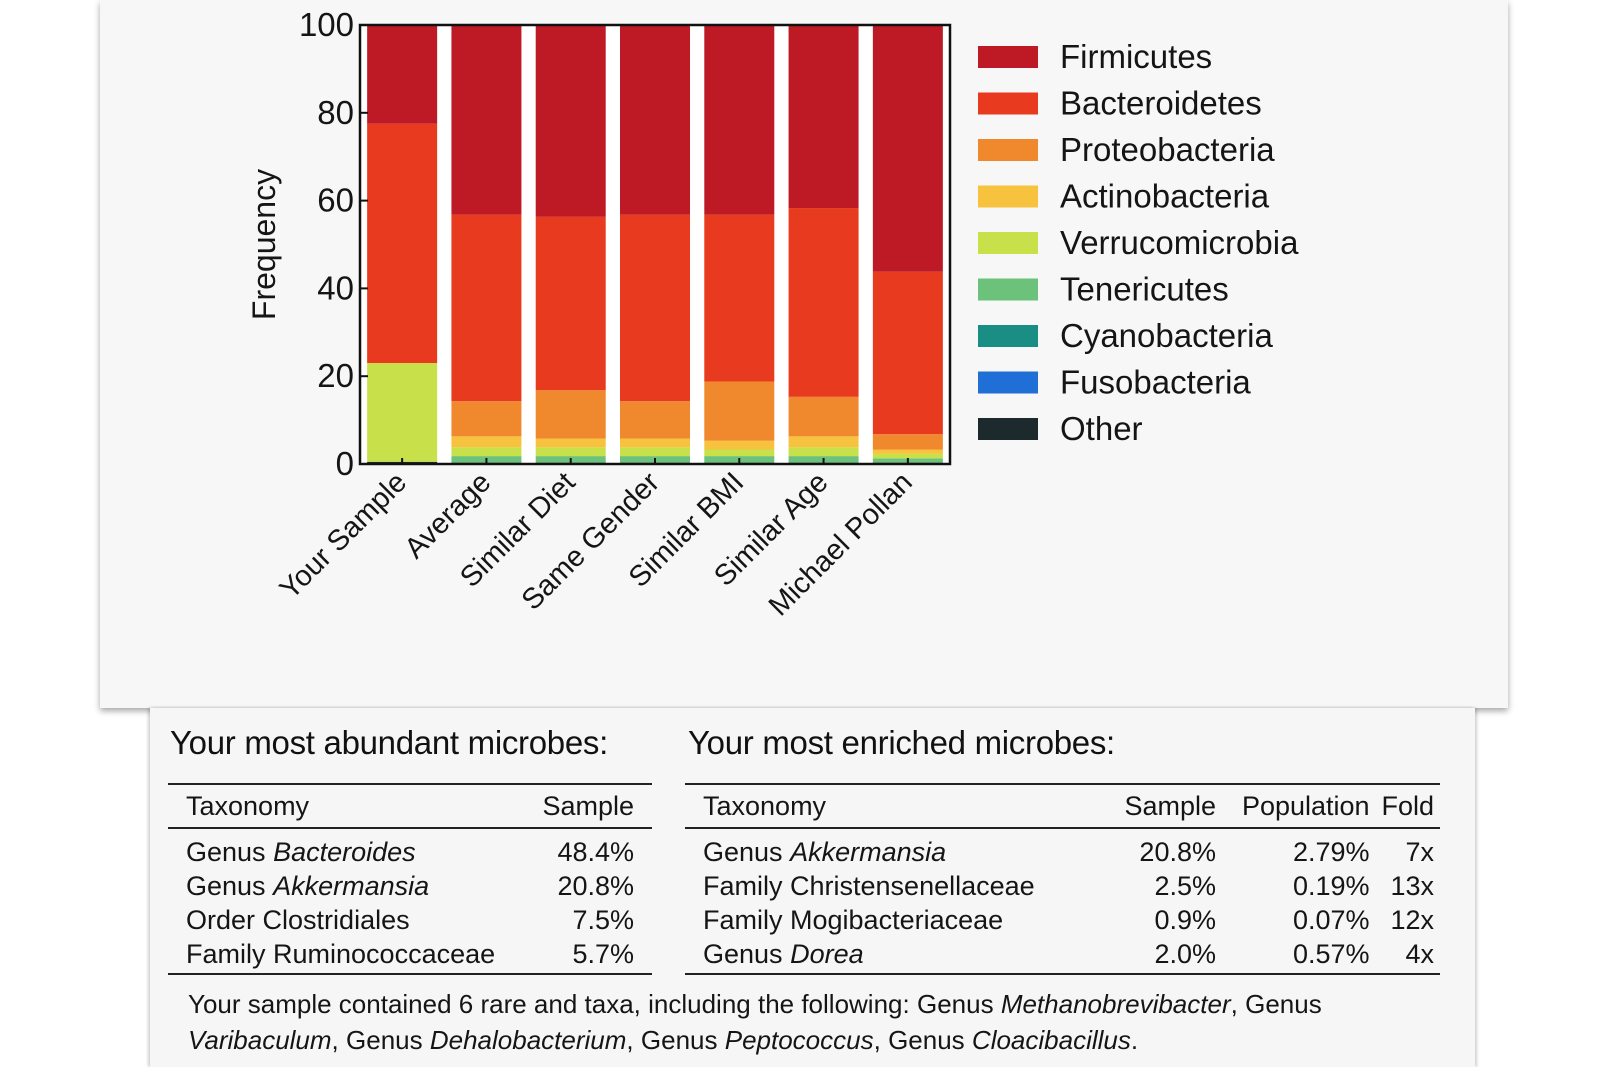 The width and height of the screenshot is (1600, 1067). I want to click on y-tick-label: 0, so click(345, 463).